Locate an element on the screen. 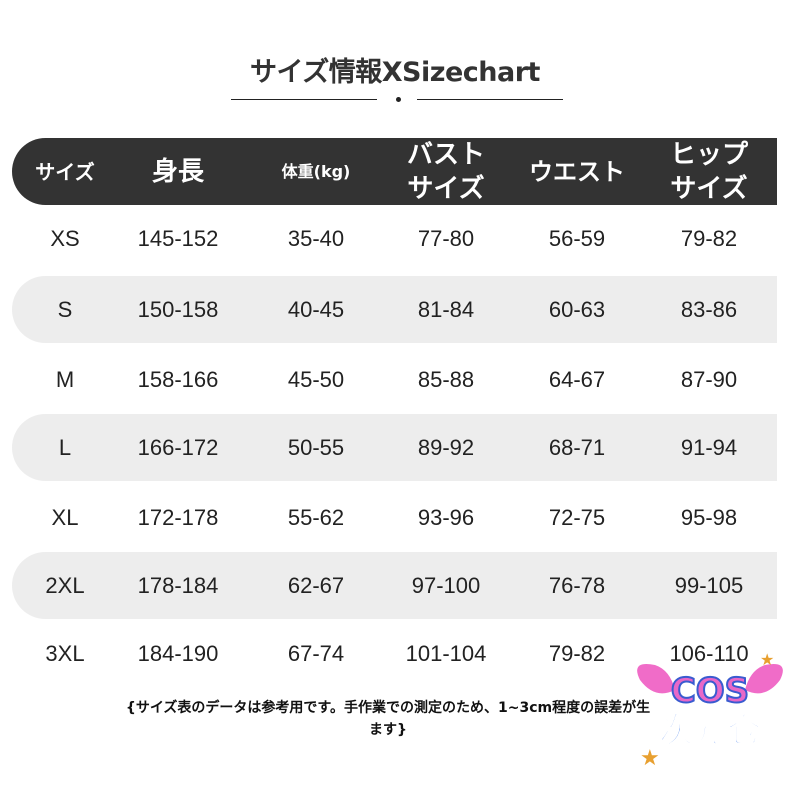 The height and width of the screenshot is (790, 790). note-line-1: {サイズ表のデータは参考用です。手作業での測定のため、1~3cm程度の誤差が生 is located at coordinates (388, 708).